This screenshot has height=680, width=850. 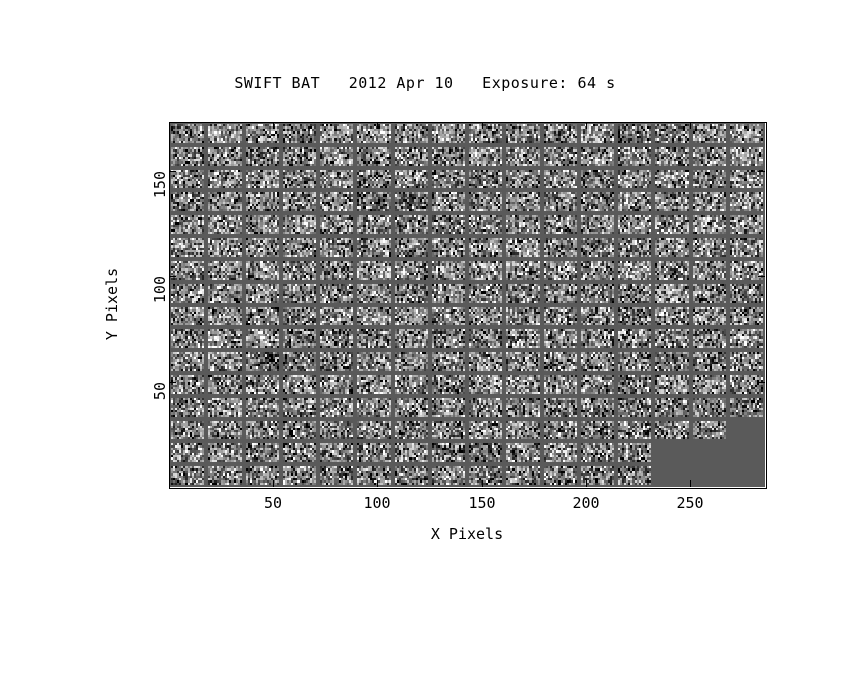 I want to click on plot-title: SWIFT BAT 2012 Apr 10 Exposure: 64 s, so click(x=425, y=83).